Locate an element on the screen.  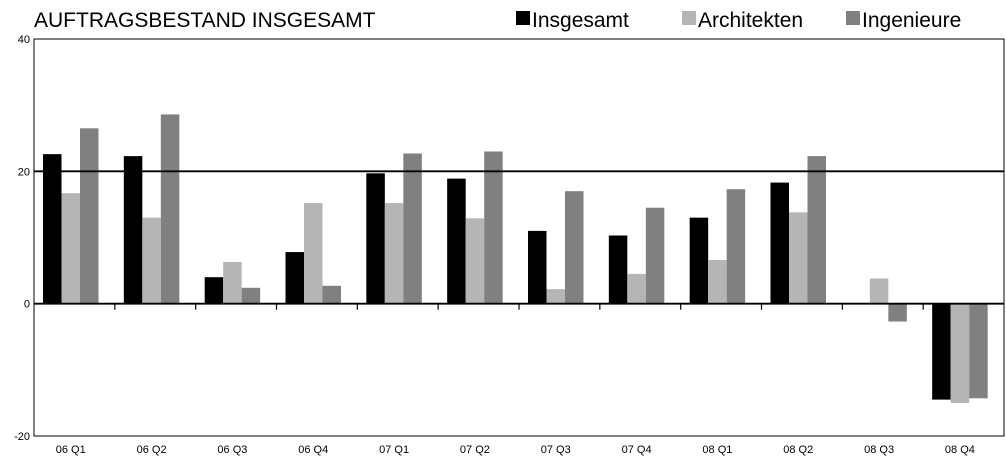
bar-ingenieure-07-q1 is located at coordinates (412, 228).